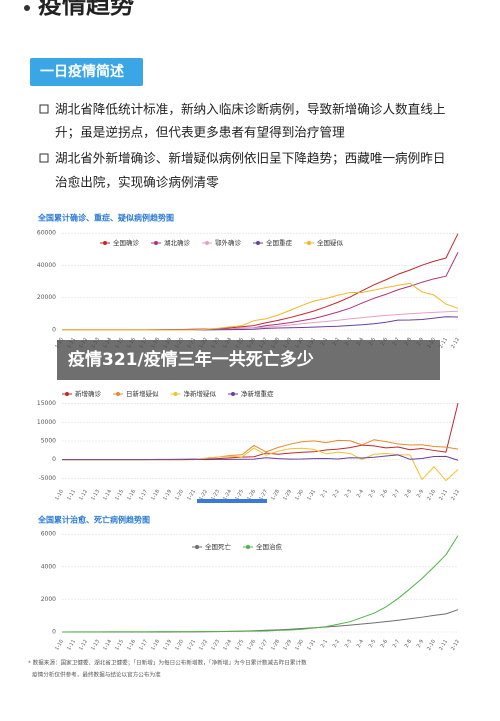 This screenshot has height=721, width=500. What do you see at coordinates (269, 546) in the screenshot?
I see `legend-label: 全国治愈` at bounding box center [269, 546].